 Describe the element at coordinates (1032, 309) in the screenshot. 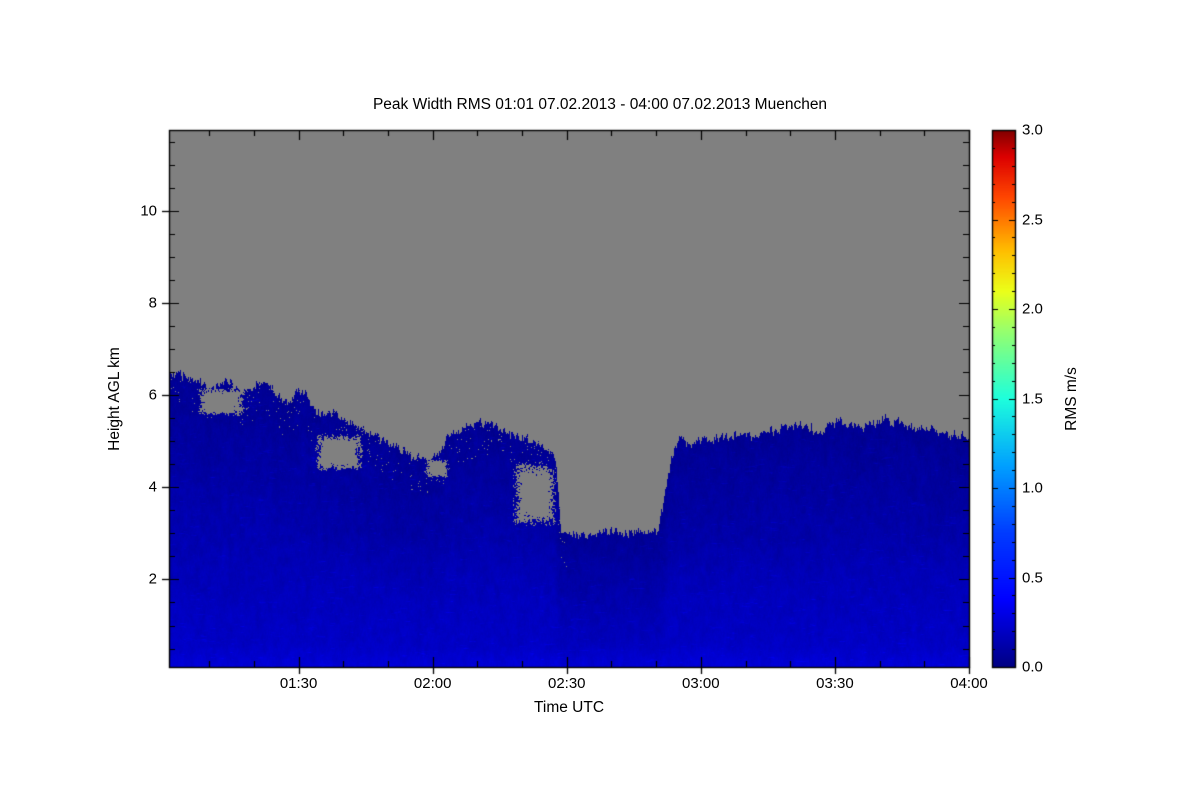

I see `colorbar-tick-label: 2.0` at that location.